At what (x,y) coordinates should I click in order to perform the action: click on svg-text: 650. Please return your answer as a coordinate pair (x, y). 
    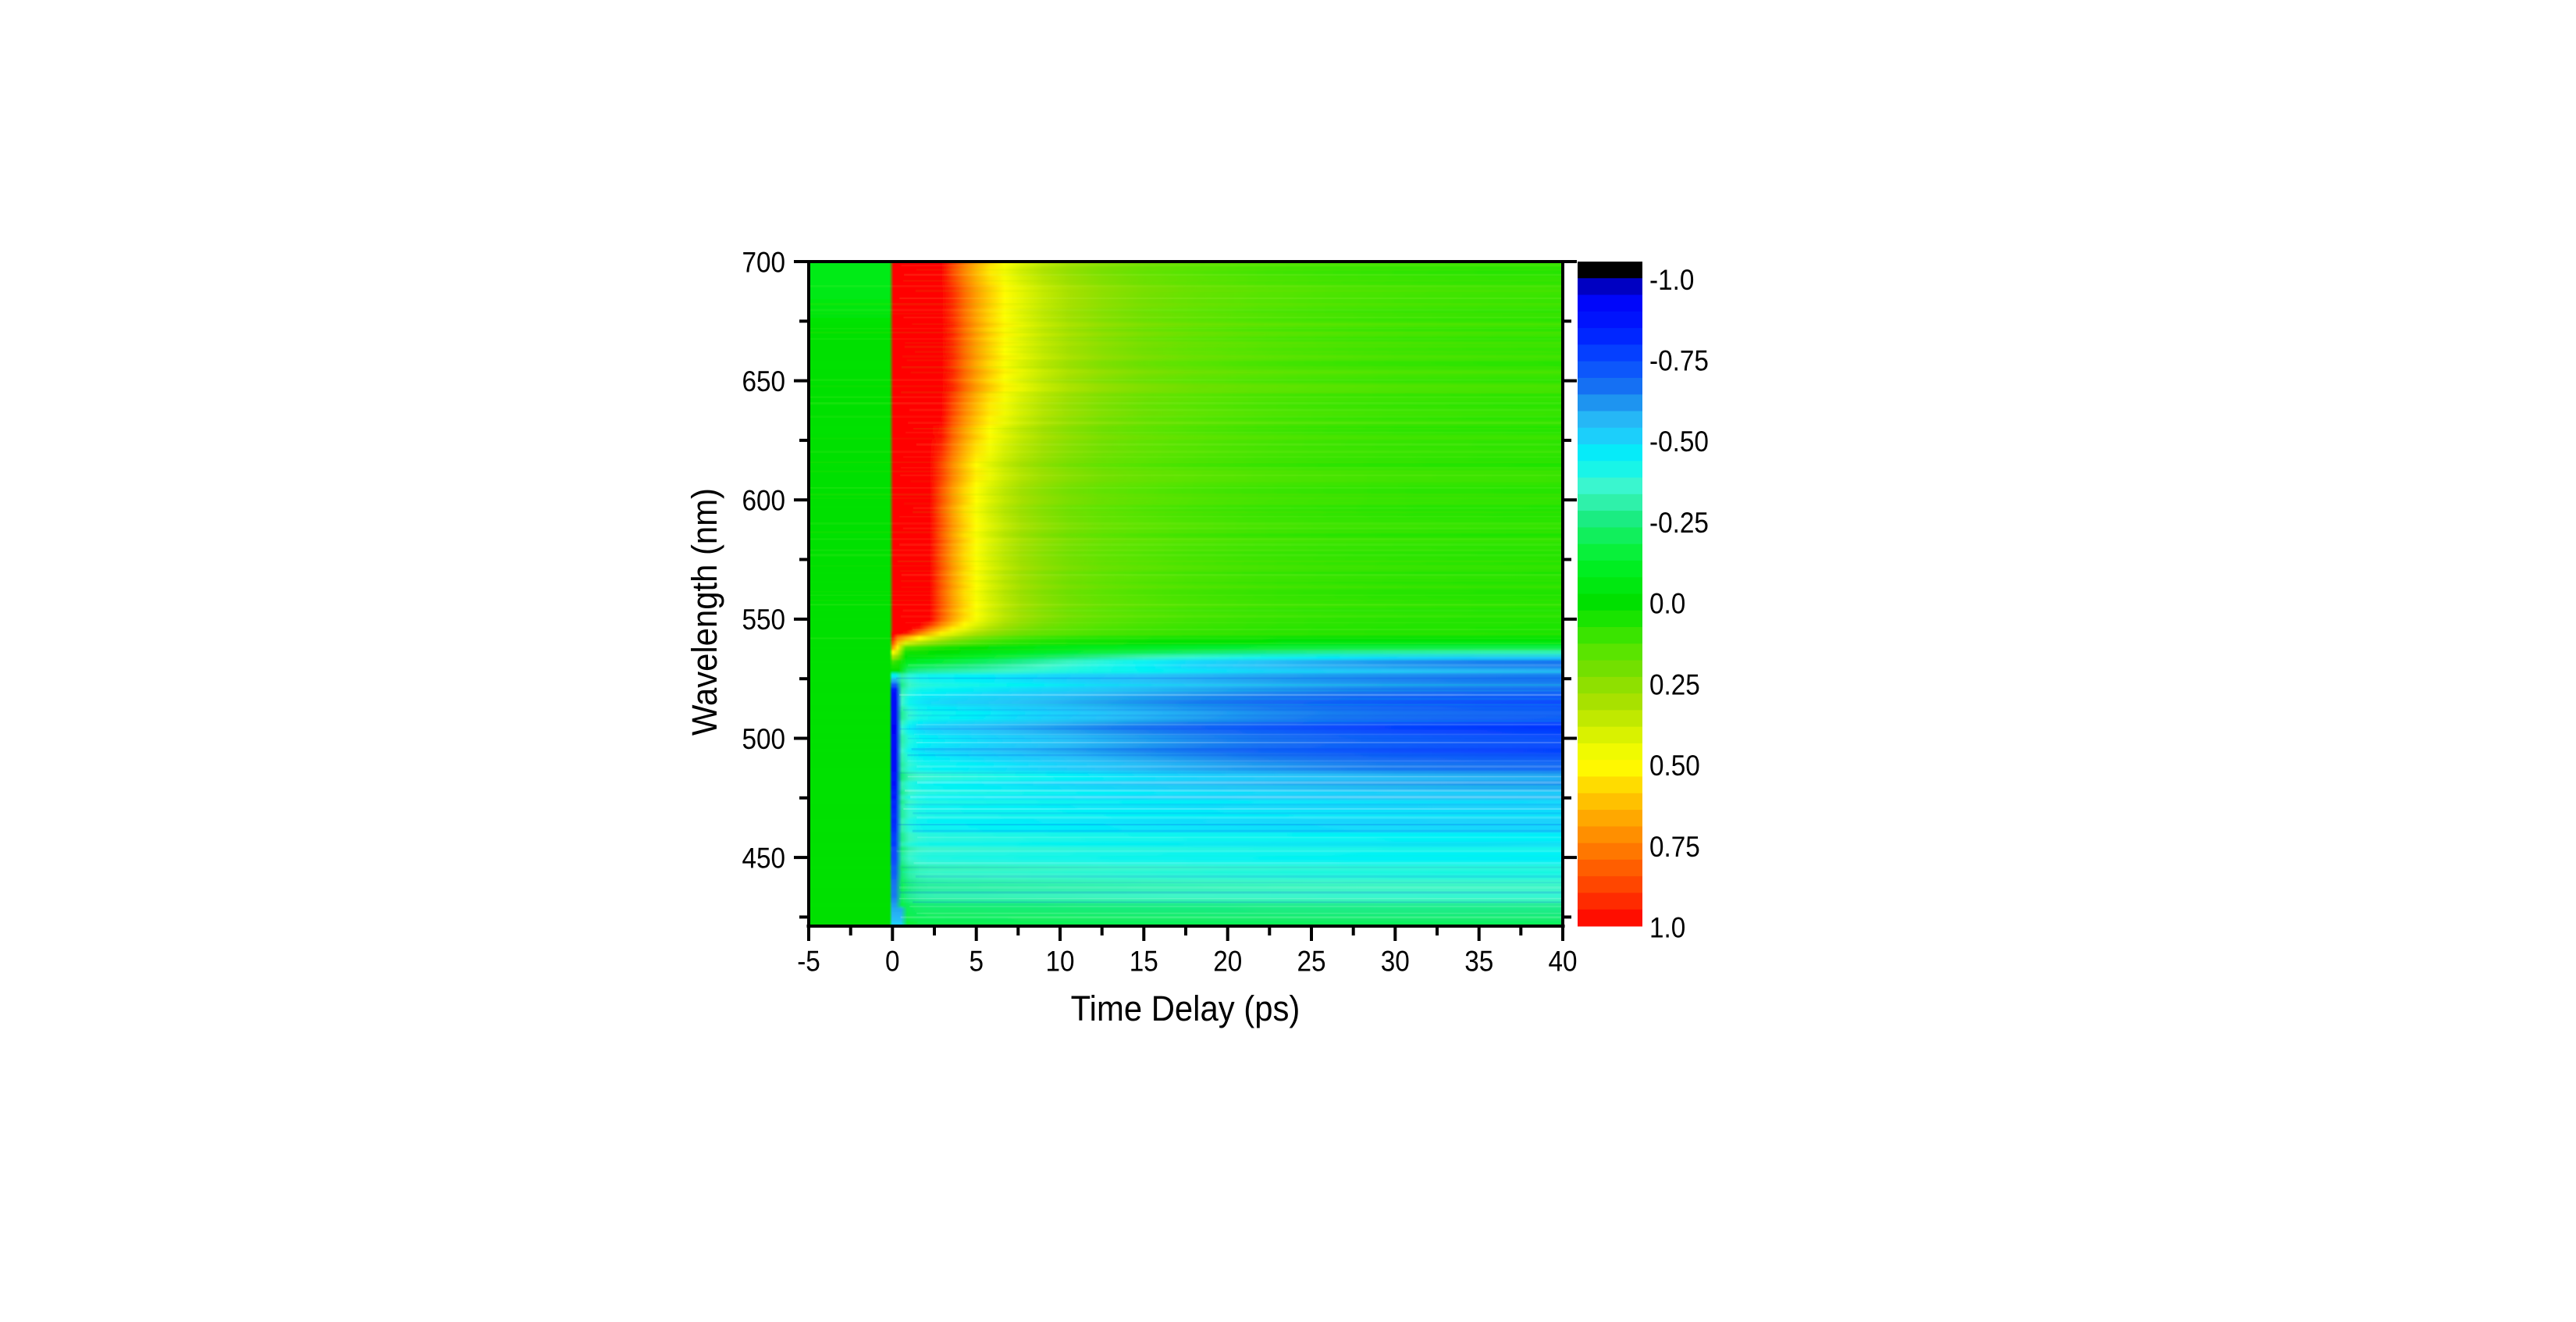
    Looking at the image, I should click on (763, 381).